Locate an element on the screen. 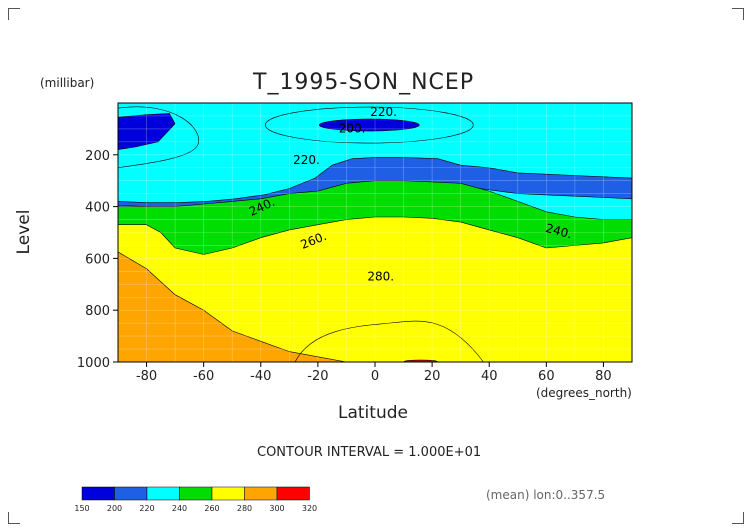  x-units-label: (degrees_north) is located at coordinates (584, 393).